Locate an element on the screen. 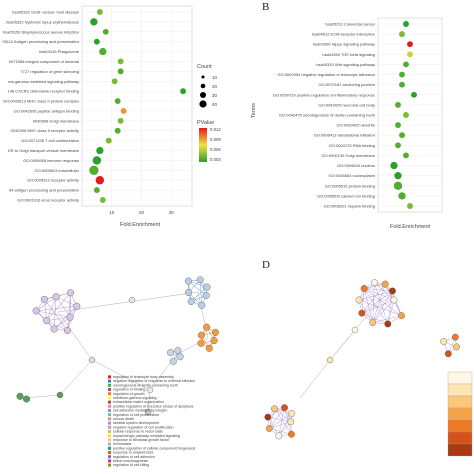  panel-b-term-label: hsa04350 TGF-beta signaling is located at coordinates (348, 54).